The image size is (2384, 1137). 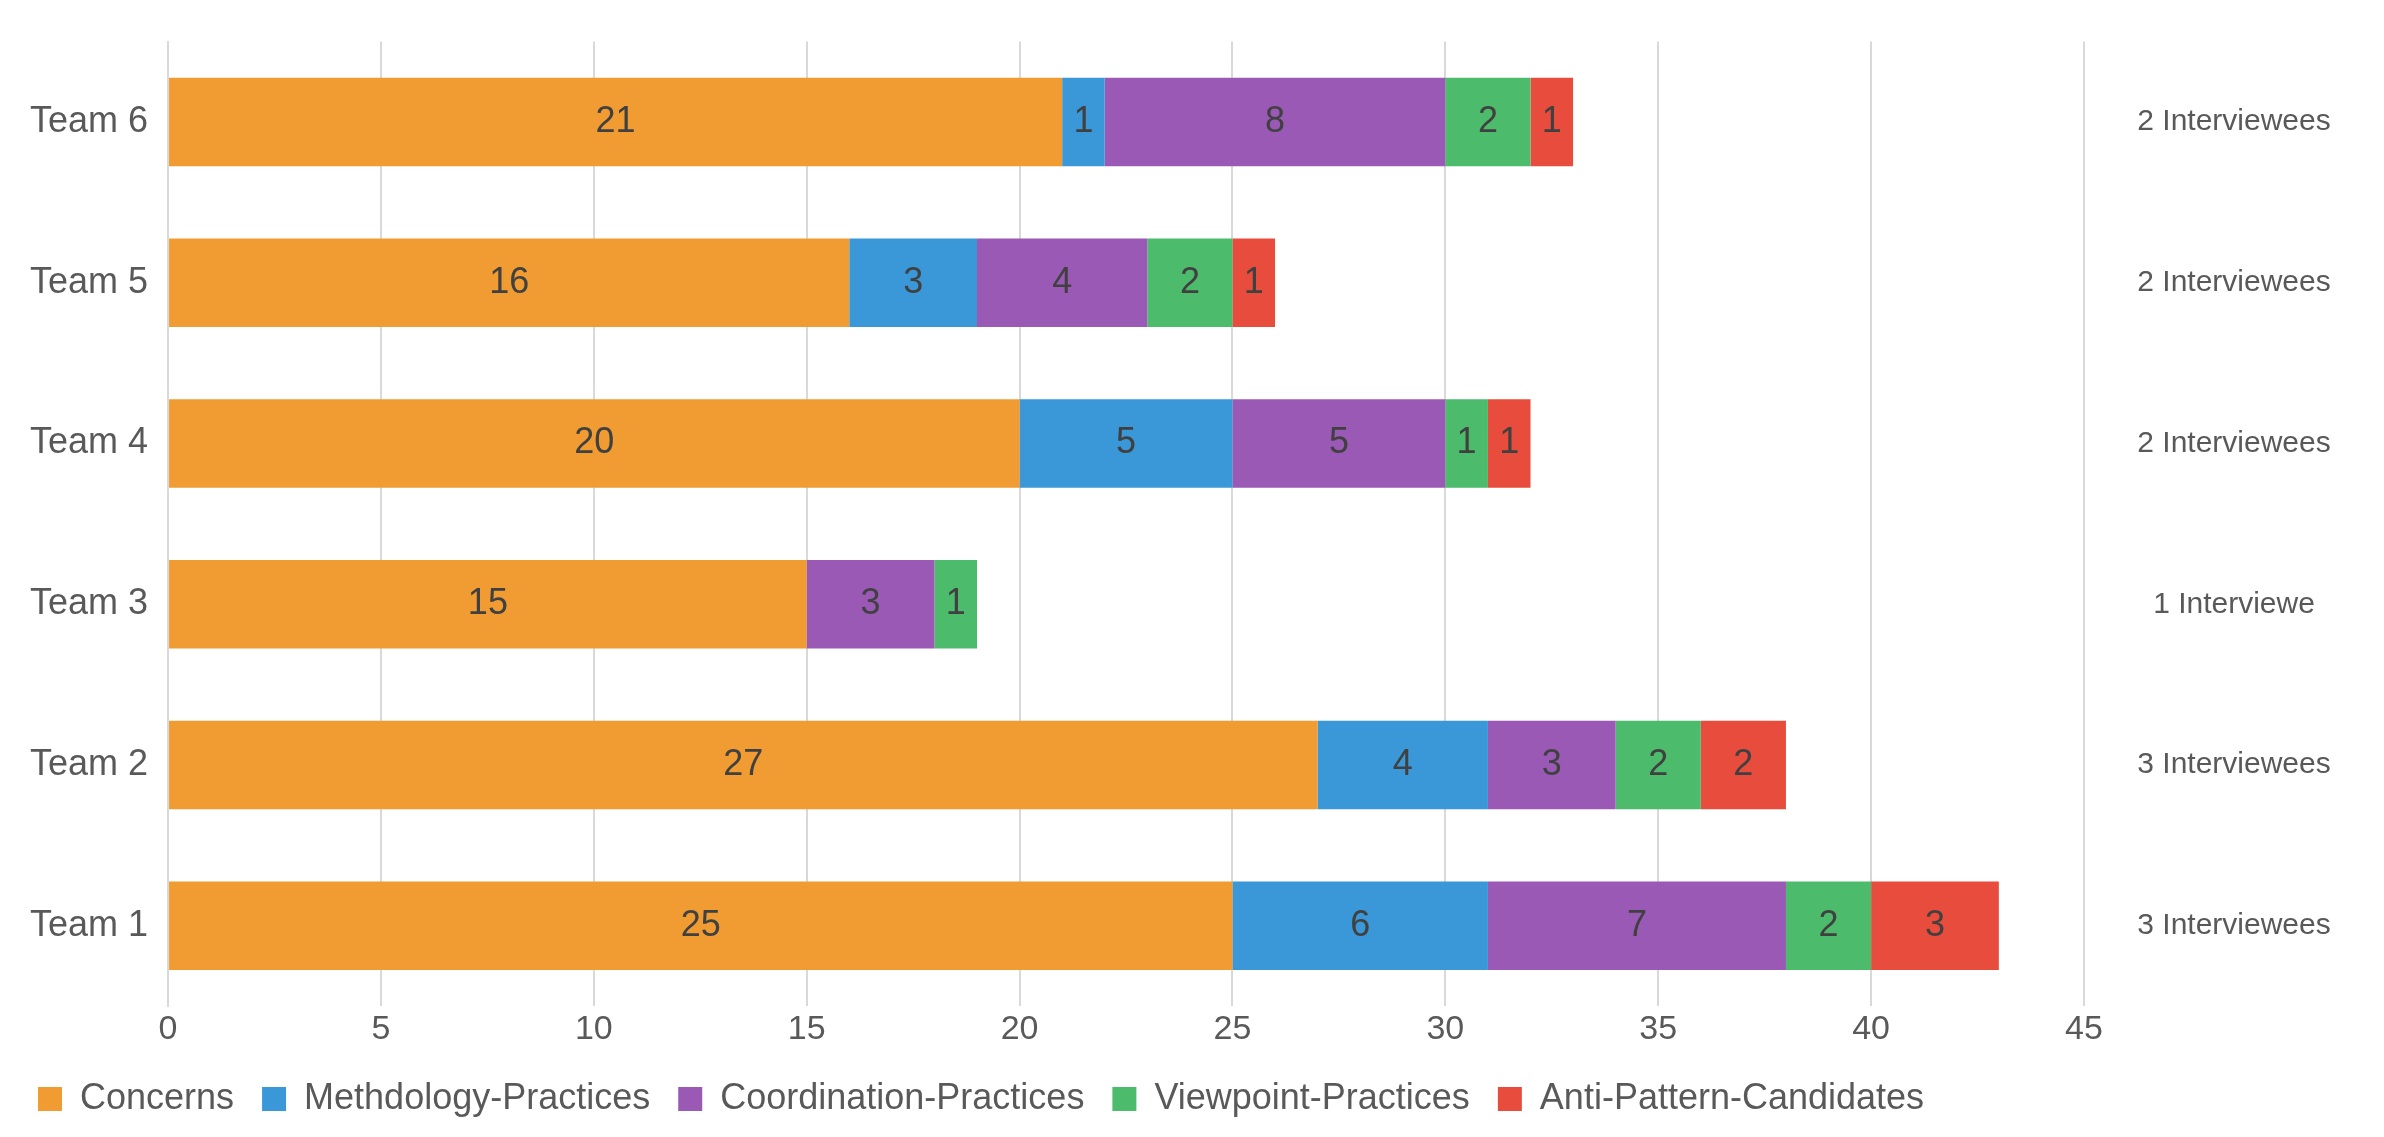 What do you see at coordinates (89, 602) in the screenshot?
I see `y-tick-label: Team 3` at bounding box center [89, 602].